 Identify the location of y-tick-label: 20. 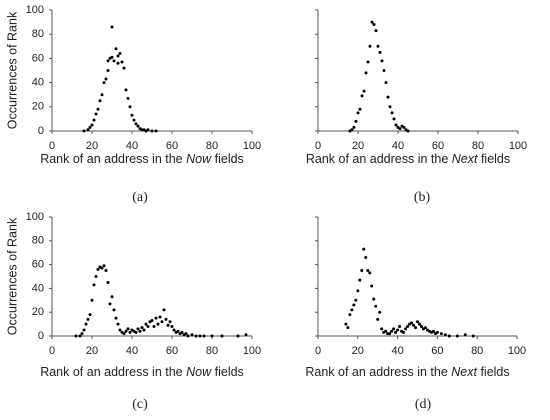
(38, 312).